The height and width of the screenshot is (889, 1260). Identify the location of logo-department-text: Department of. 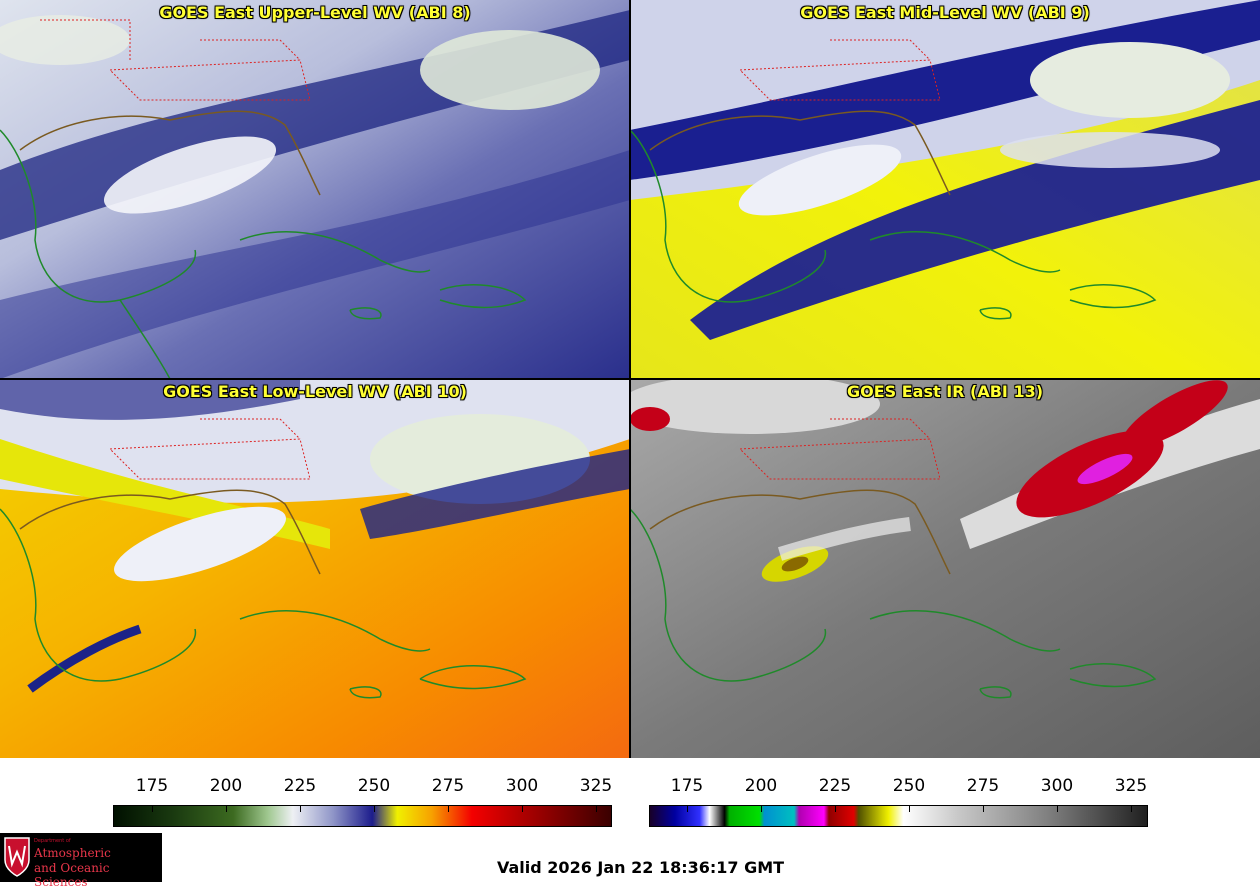
(52, 841).